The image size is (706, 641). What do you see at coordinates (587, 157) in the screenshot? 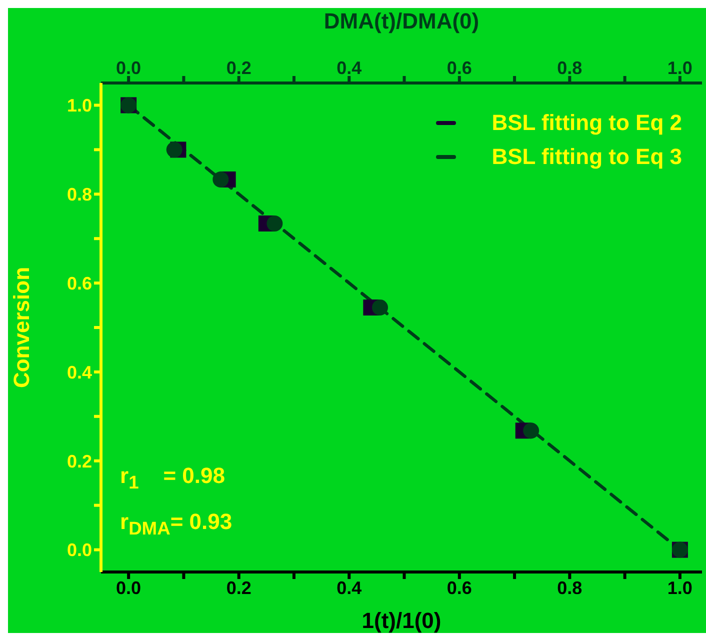
I see `legend-label: BSL fitting to Eq 3` at bounding box center [587, 157].